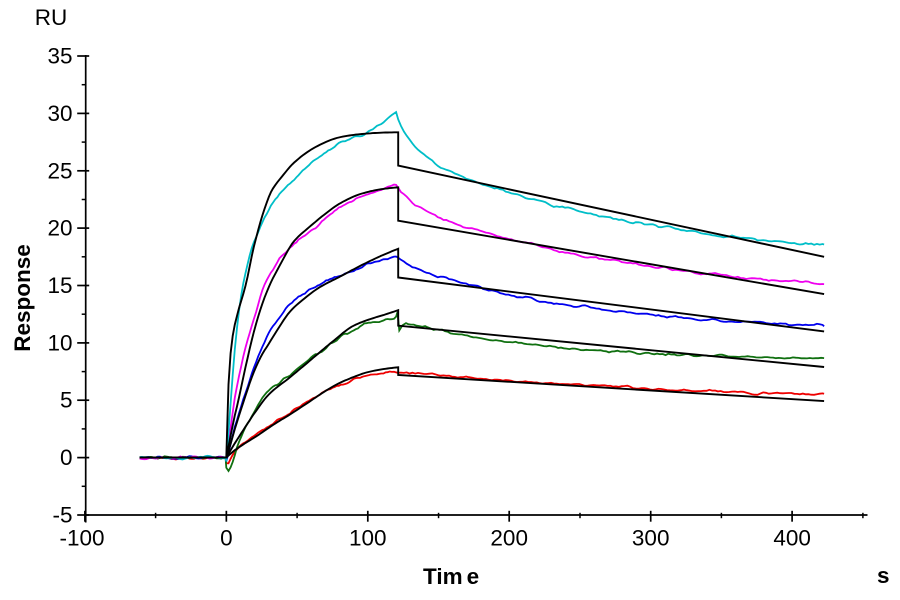  Describe the element at coordinates (509, 538) in the screenshot. I see `svg-text: 200` at that location.